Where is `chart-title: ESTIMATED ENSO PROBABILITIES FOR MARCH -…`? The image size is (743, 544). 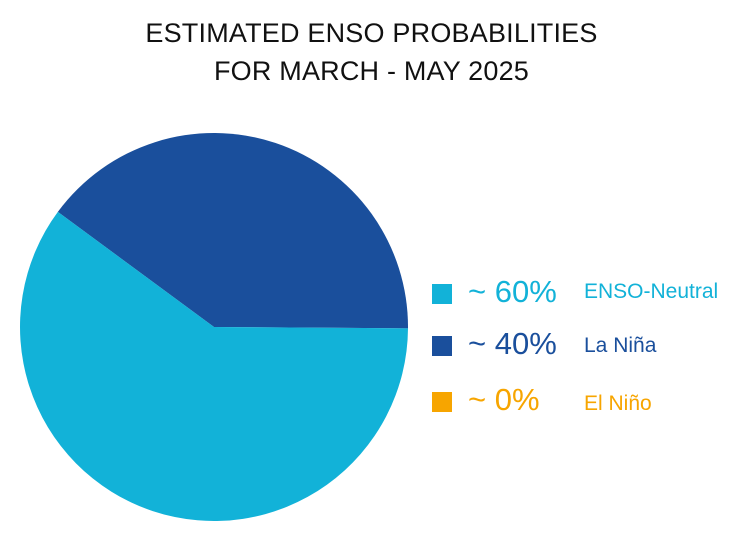 chart-title: ESTIMATED ENSO PROBABILITIES FOR MARCH -… is located at coordinates (371, 52).